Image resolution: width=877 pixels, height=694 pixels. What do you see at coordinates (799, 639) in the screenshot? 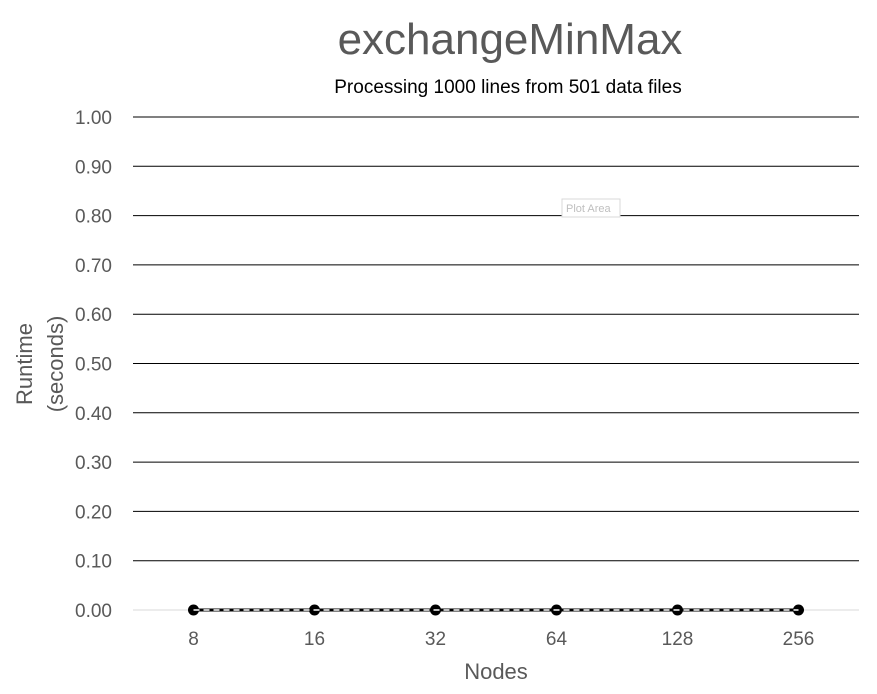
I see `x-tick-label: 256` at bounding box center [799, 639].